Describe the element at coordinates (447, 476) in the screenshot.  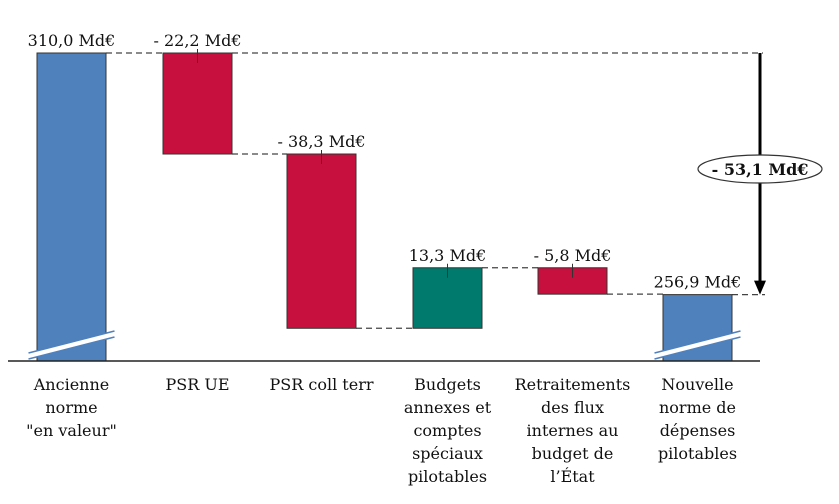
I see `category-label-3: pilotables` at that location.